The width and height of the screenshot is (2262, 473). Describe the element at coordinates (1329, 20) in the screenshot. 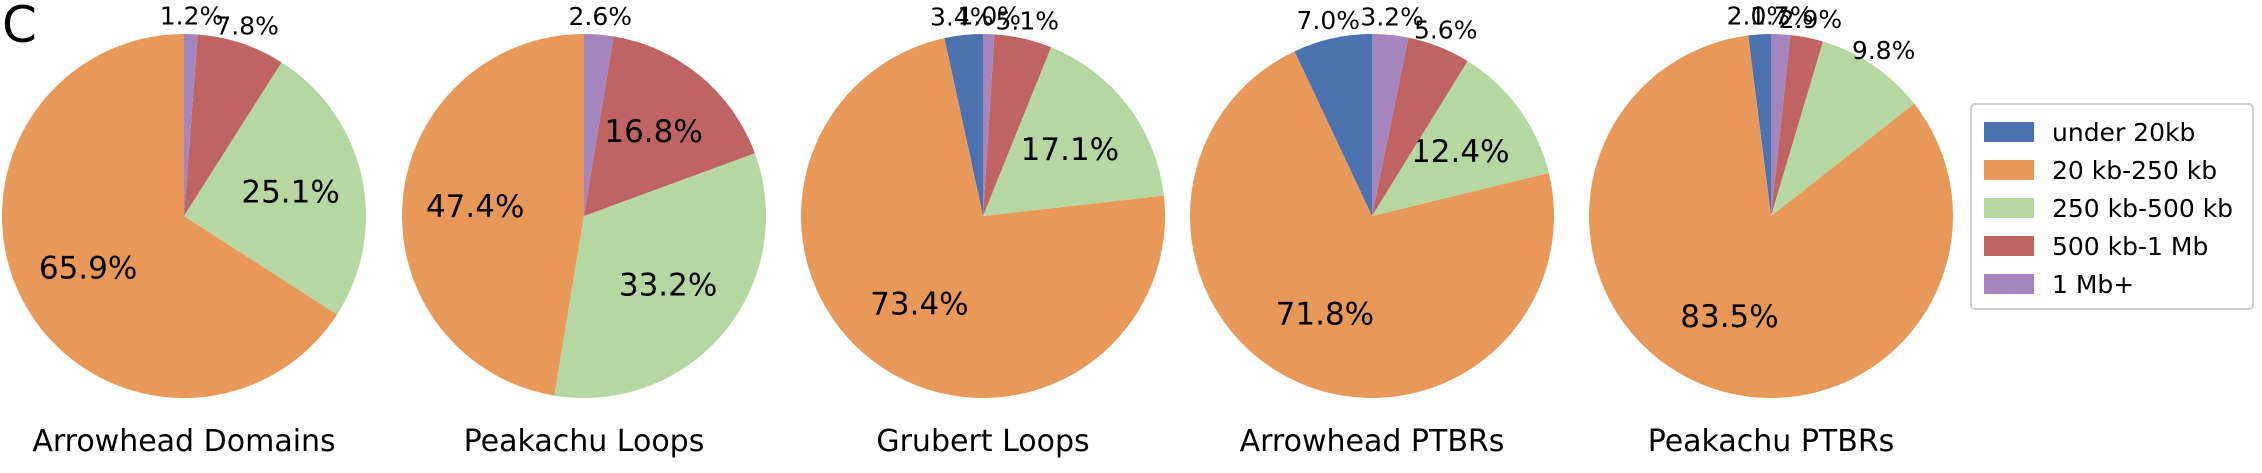

I see `slice-label: 7.0%` at that location.